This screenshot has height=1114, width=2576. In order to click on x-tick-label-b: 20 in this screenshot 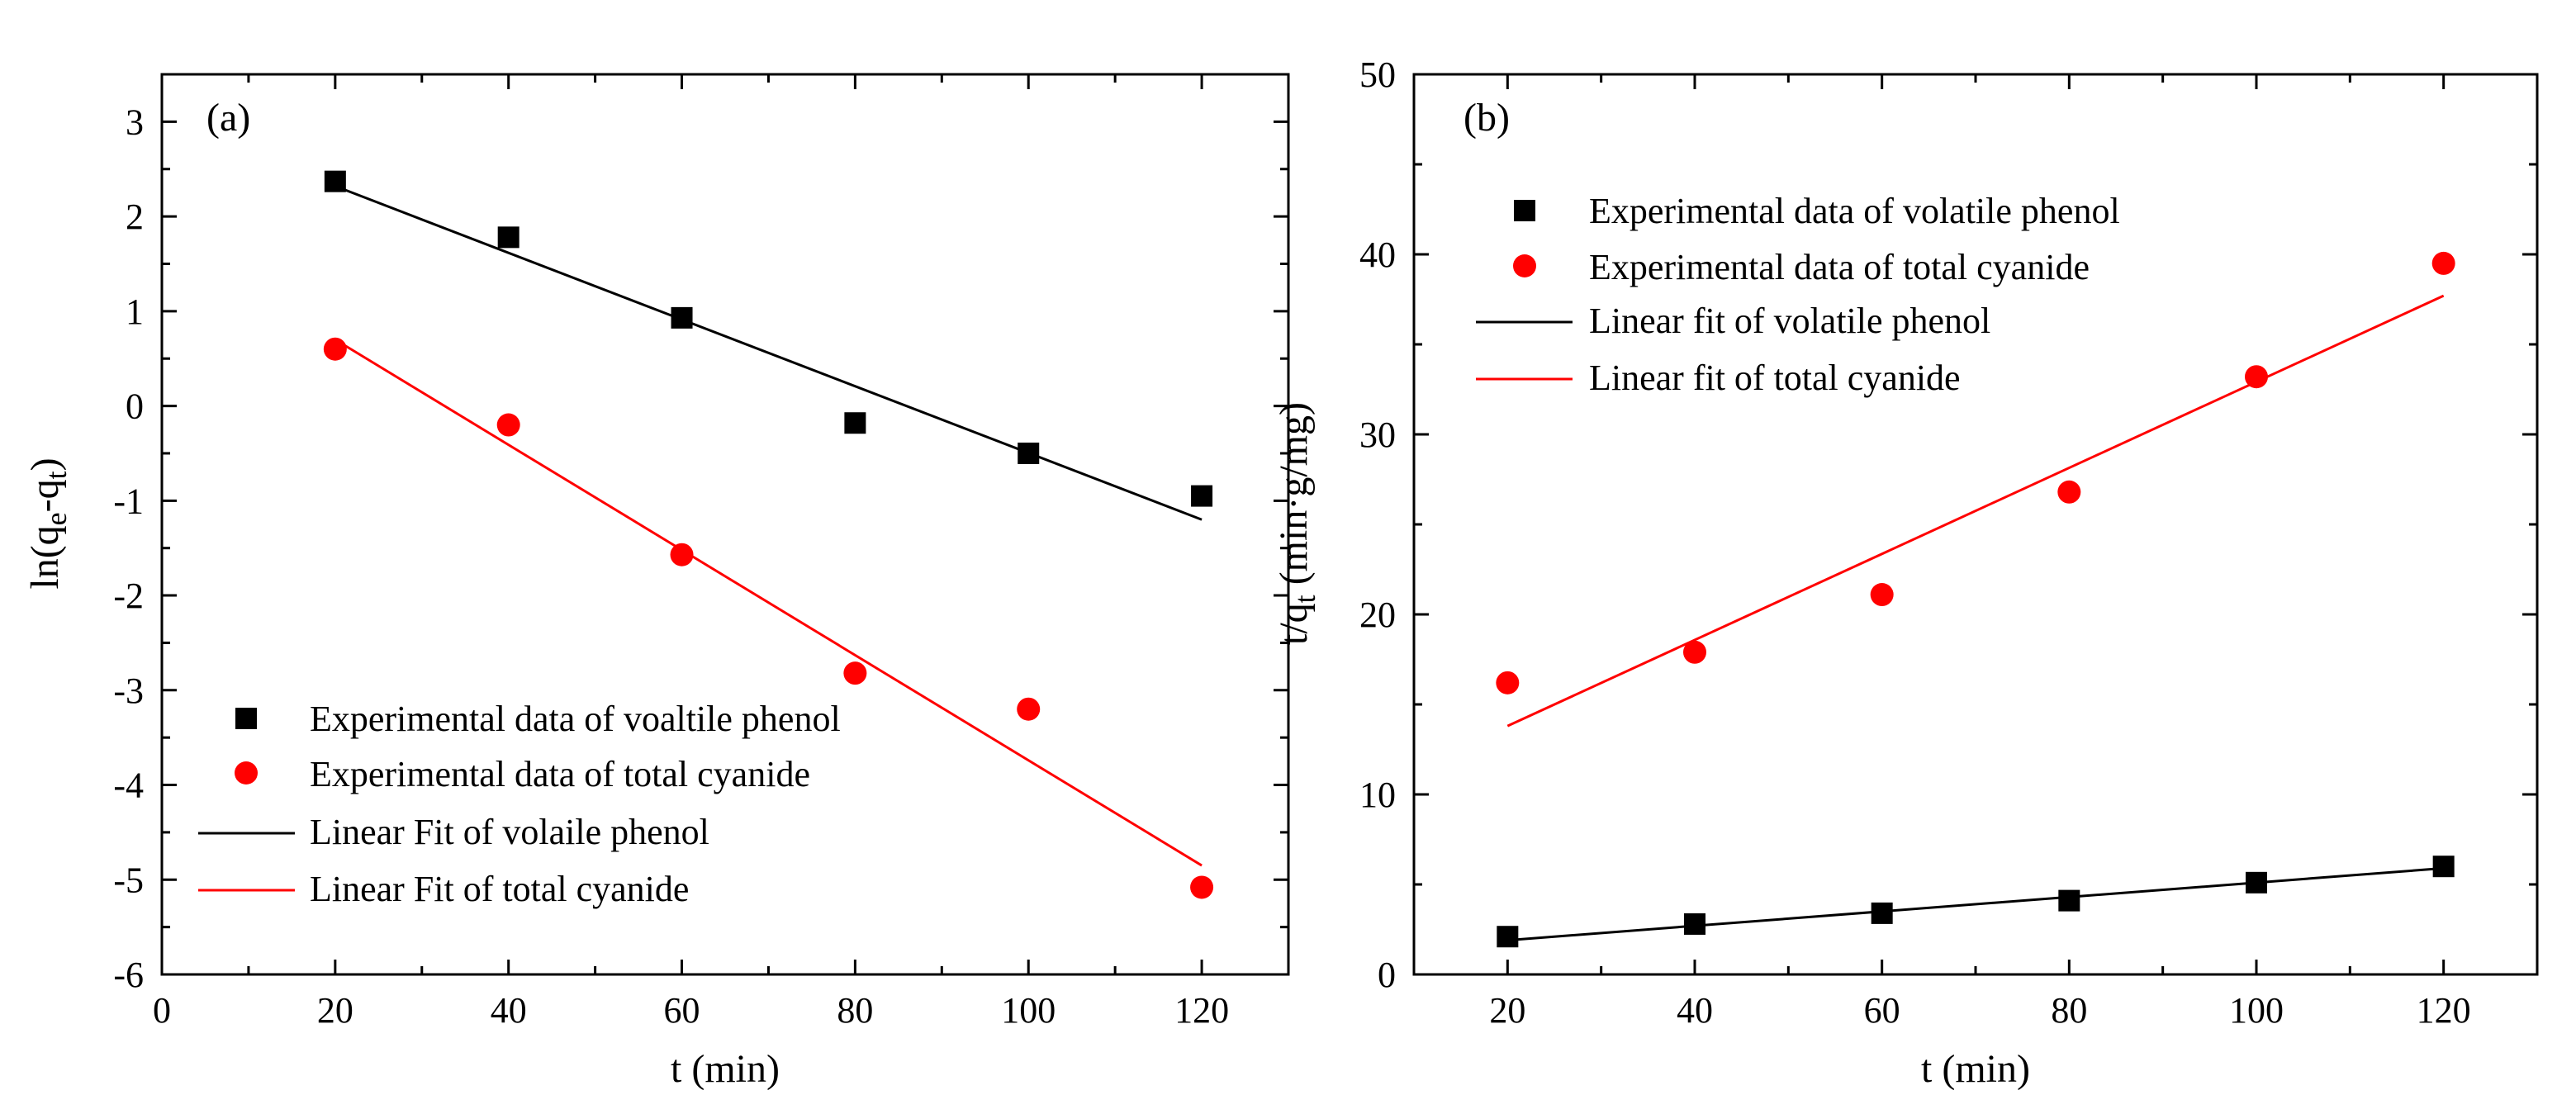, I will do `click(1507, 1010)`.